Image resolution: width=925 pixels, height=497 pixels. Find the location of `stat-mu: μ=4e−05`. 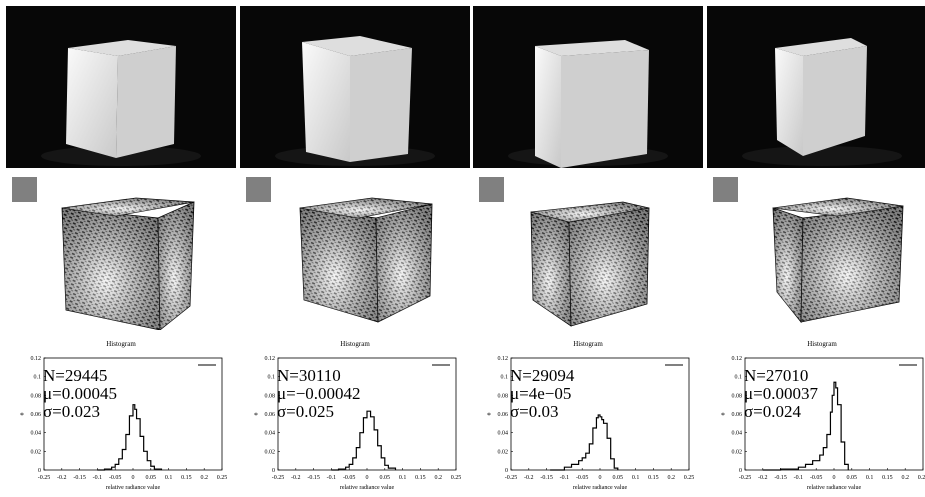

stat-mu: μ=4e−05 is located at coordinates (541, 393).